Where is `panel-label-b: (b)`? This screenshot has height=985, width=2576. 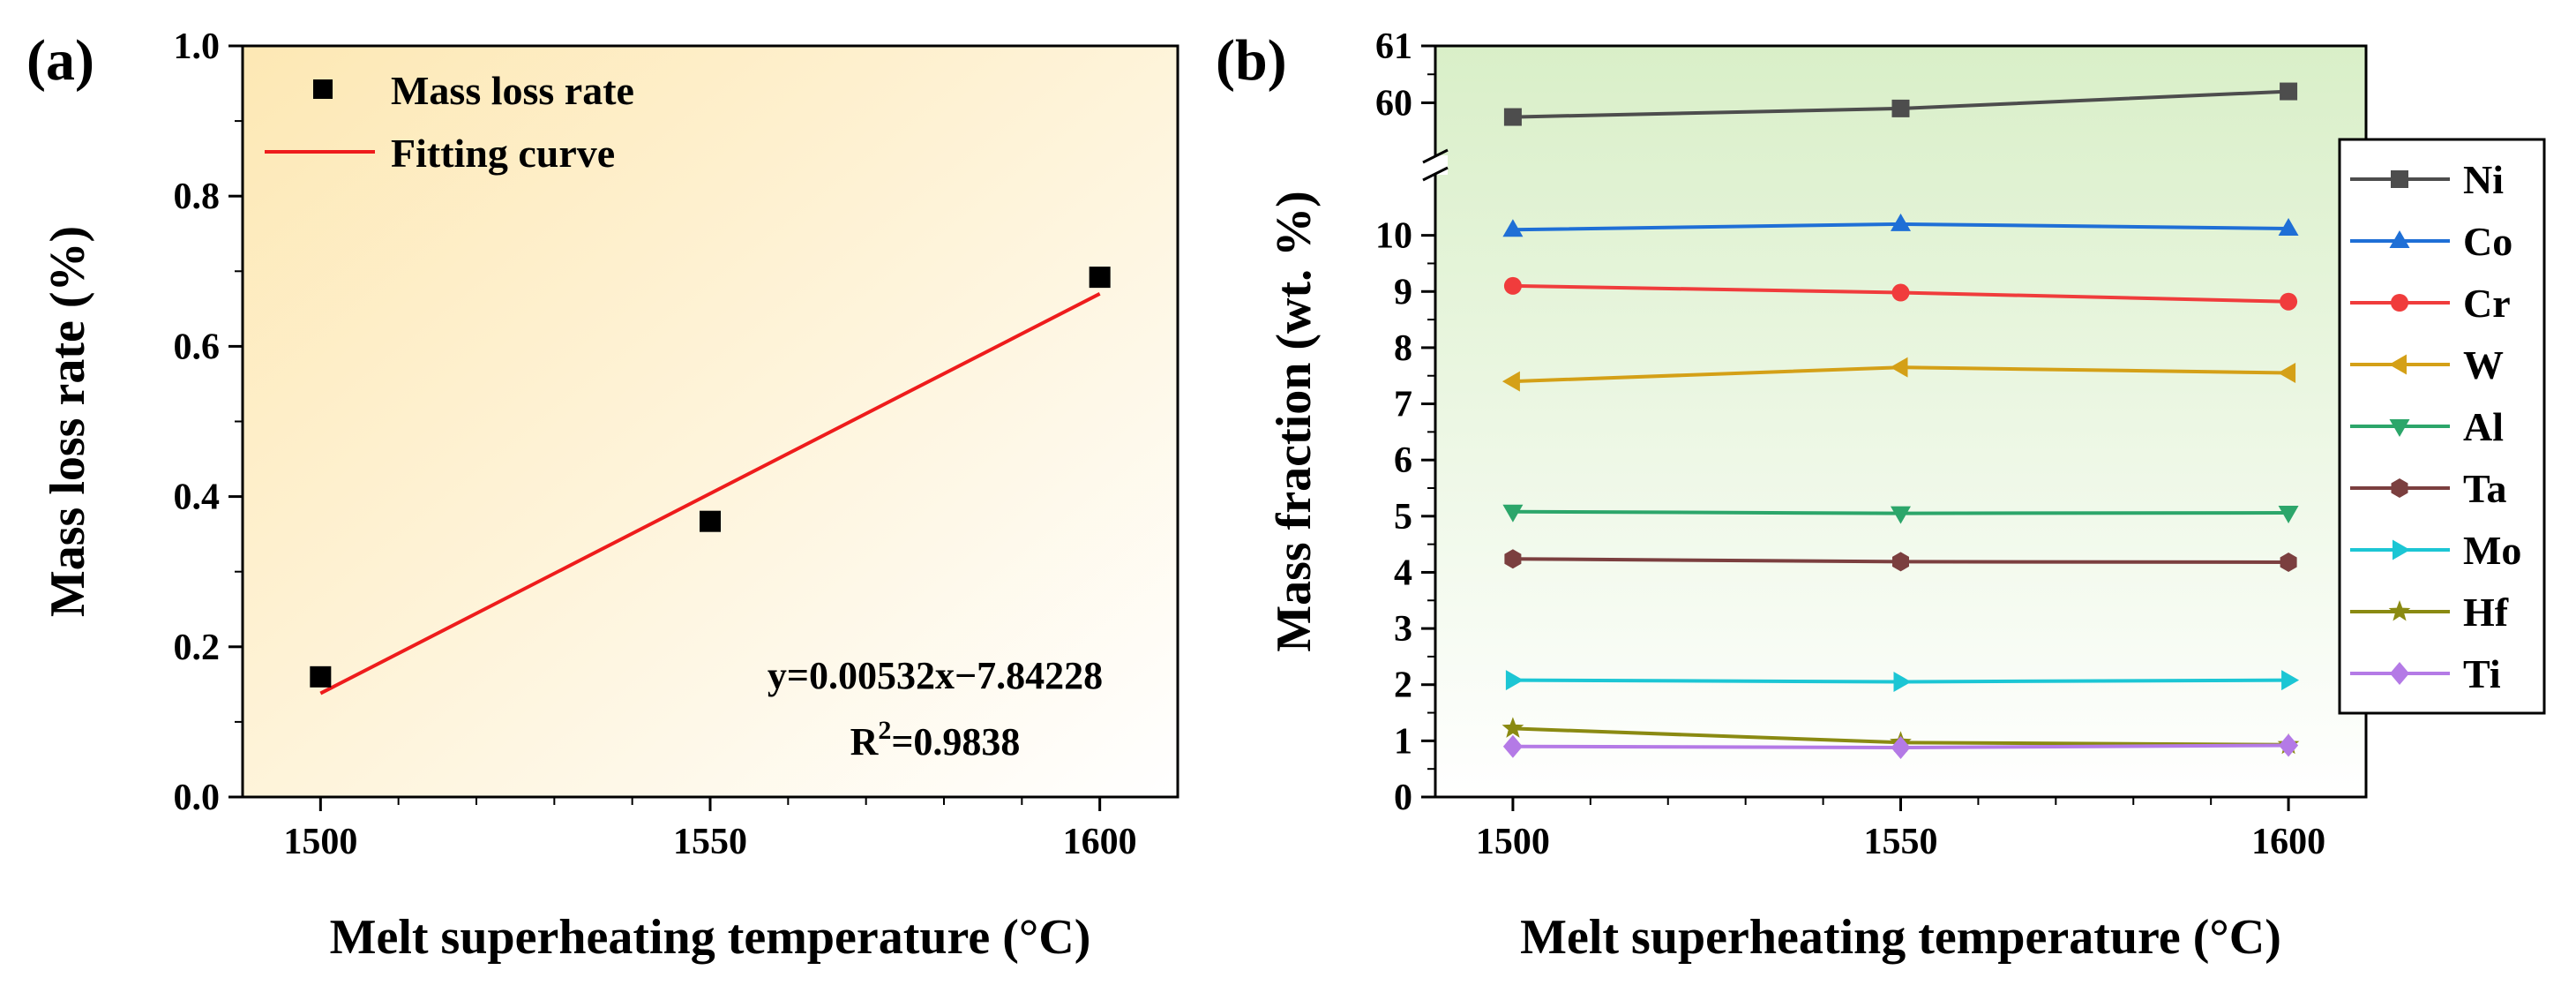 panel-label-b: (b) is located at coordinates (1252, 60).